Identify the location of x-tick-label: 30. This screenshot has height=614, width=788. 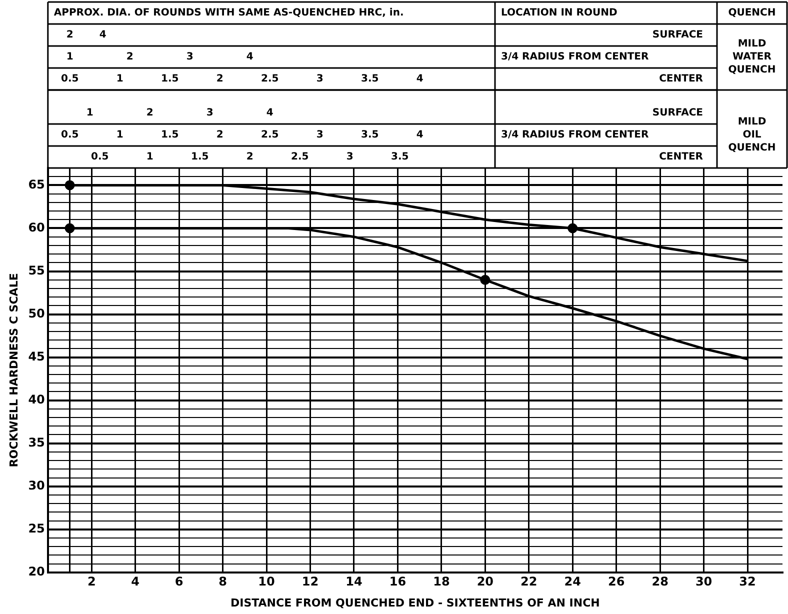
(703, 581).